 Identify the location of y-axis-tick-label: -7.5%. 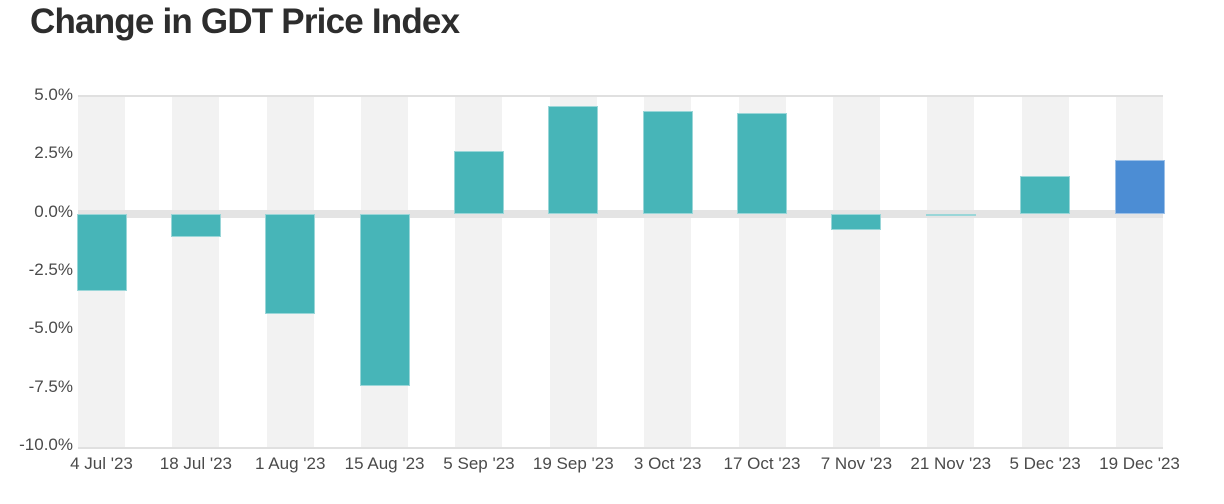
(50, 386).